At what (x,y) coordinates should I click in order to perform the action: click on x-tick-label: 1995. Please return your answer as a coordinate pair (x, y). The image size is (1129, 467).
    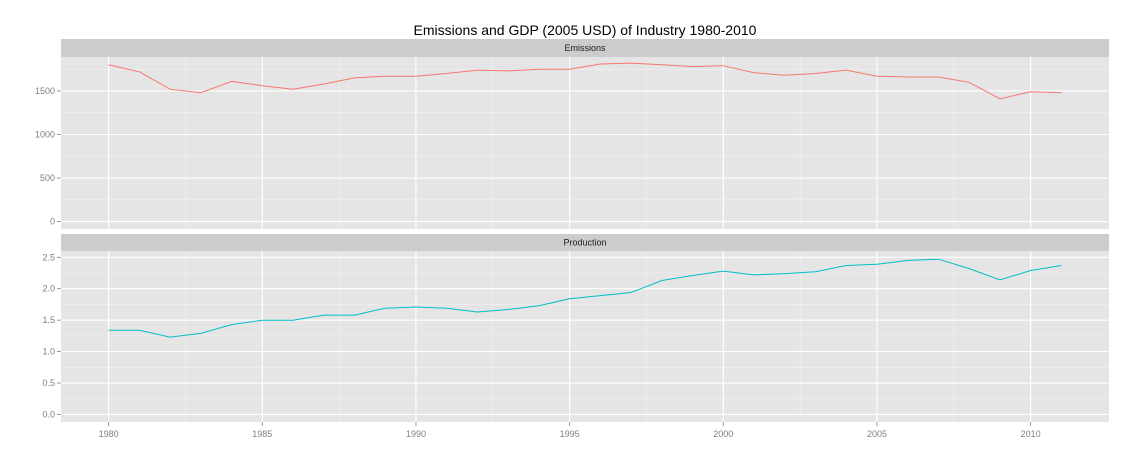
    Looking at the image, I should click on (570, 434).